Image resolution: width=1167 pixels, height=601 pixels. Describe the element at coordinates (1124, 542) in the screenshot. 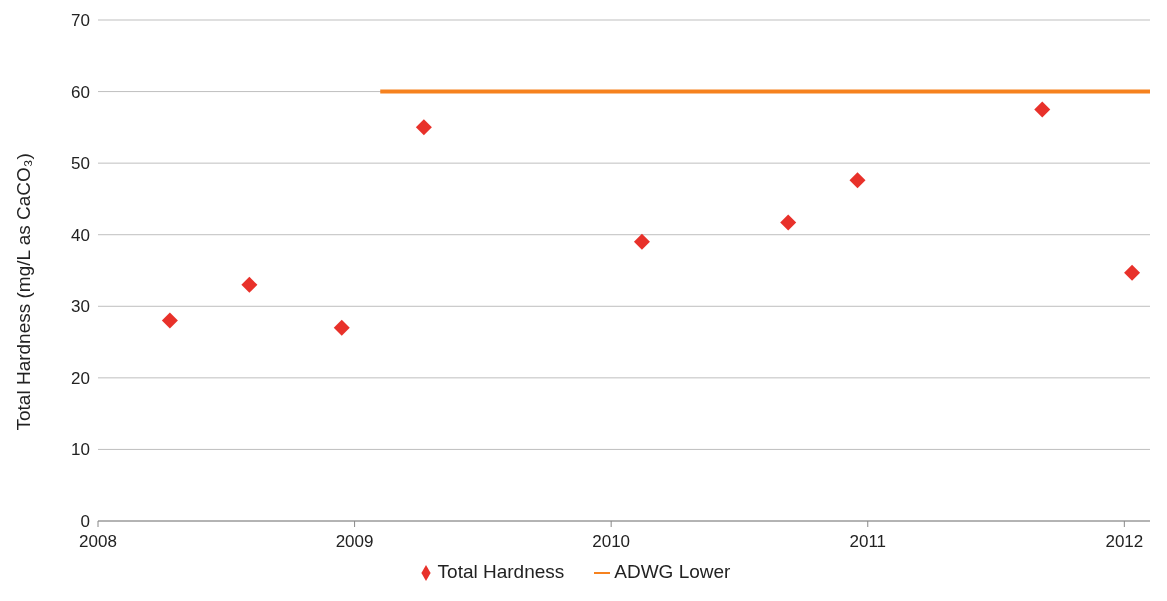

I see `x-tick-label: 2012` at that location.